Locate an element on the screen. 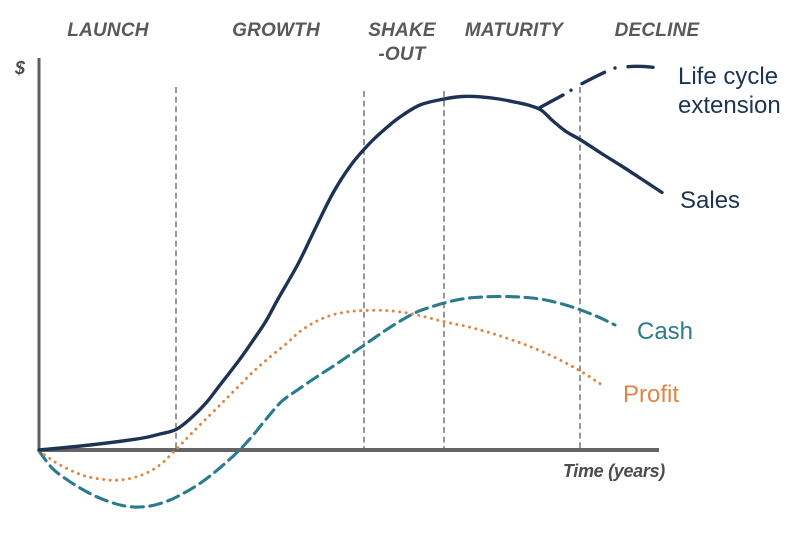 The width and height of the screenshot is (807, 541). svg-text: Cash is located at coordinates (665, 331).